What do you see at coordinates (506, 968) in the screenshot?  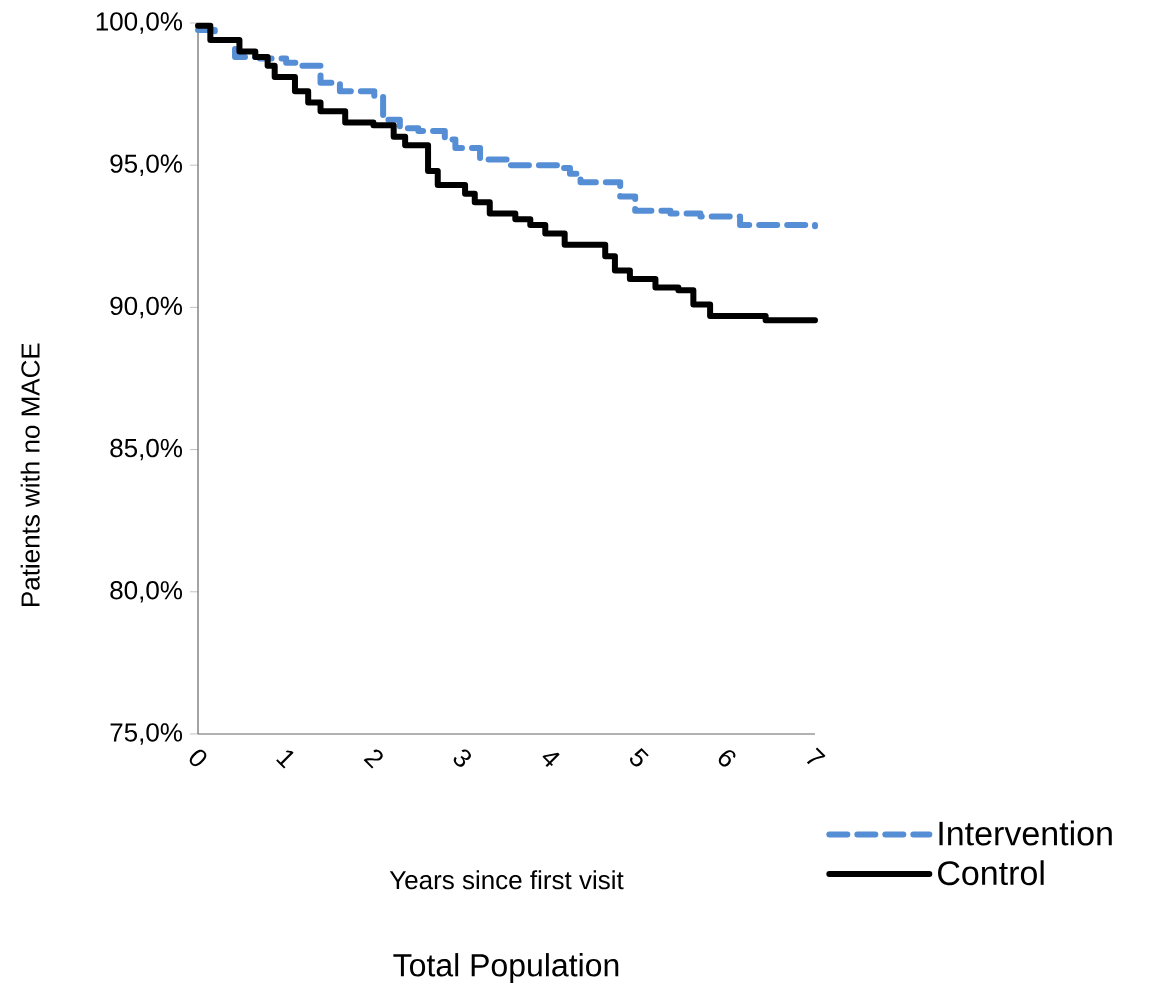 I see `text: Total Population` at bounding box center [506, 968].